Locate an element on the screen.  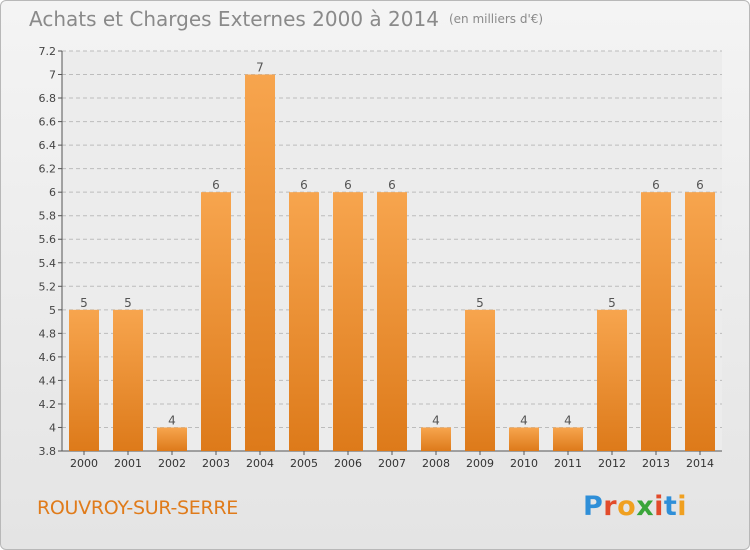
y-tick-label: 6.6 is located at coordinates (48, 122).